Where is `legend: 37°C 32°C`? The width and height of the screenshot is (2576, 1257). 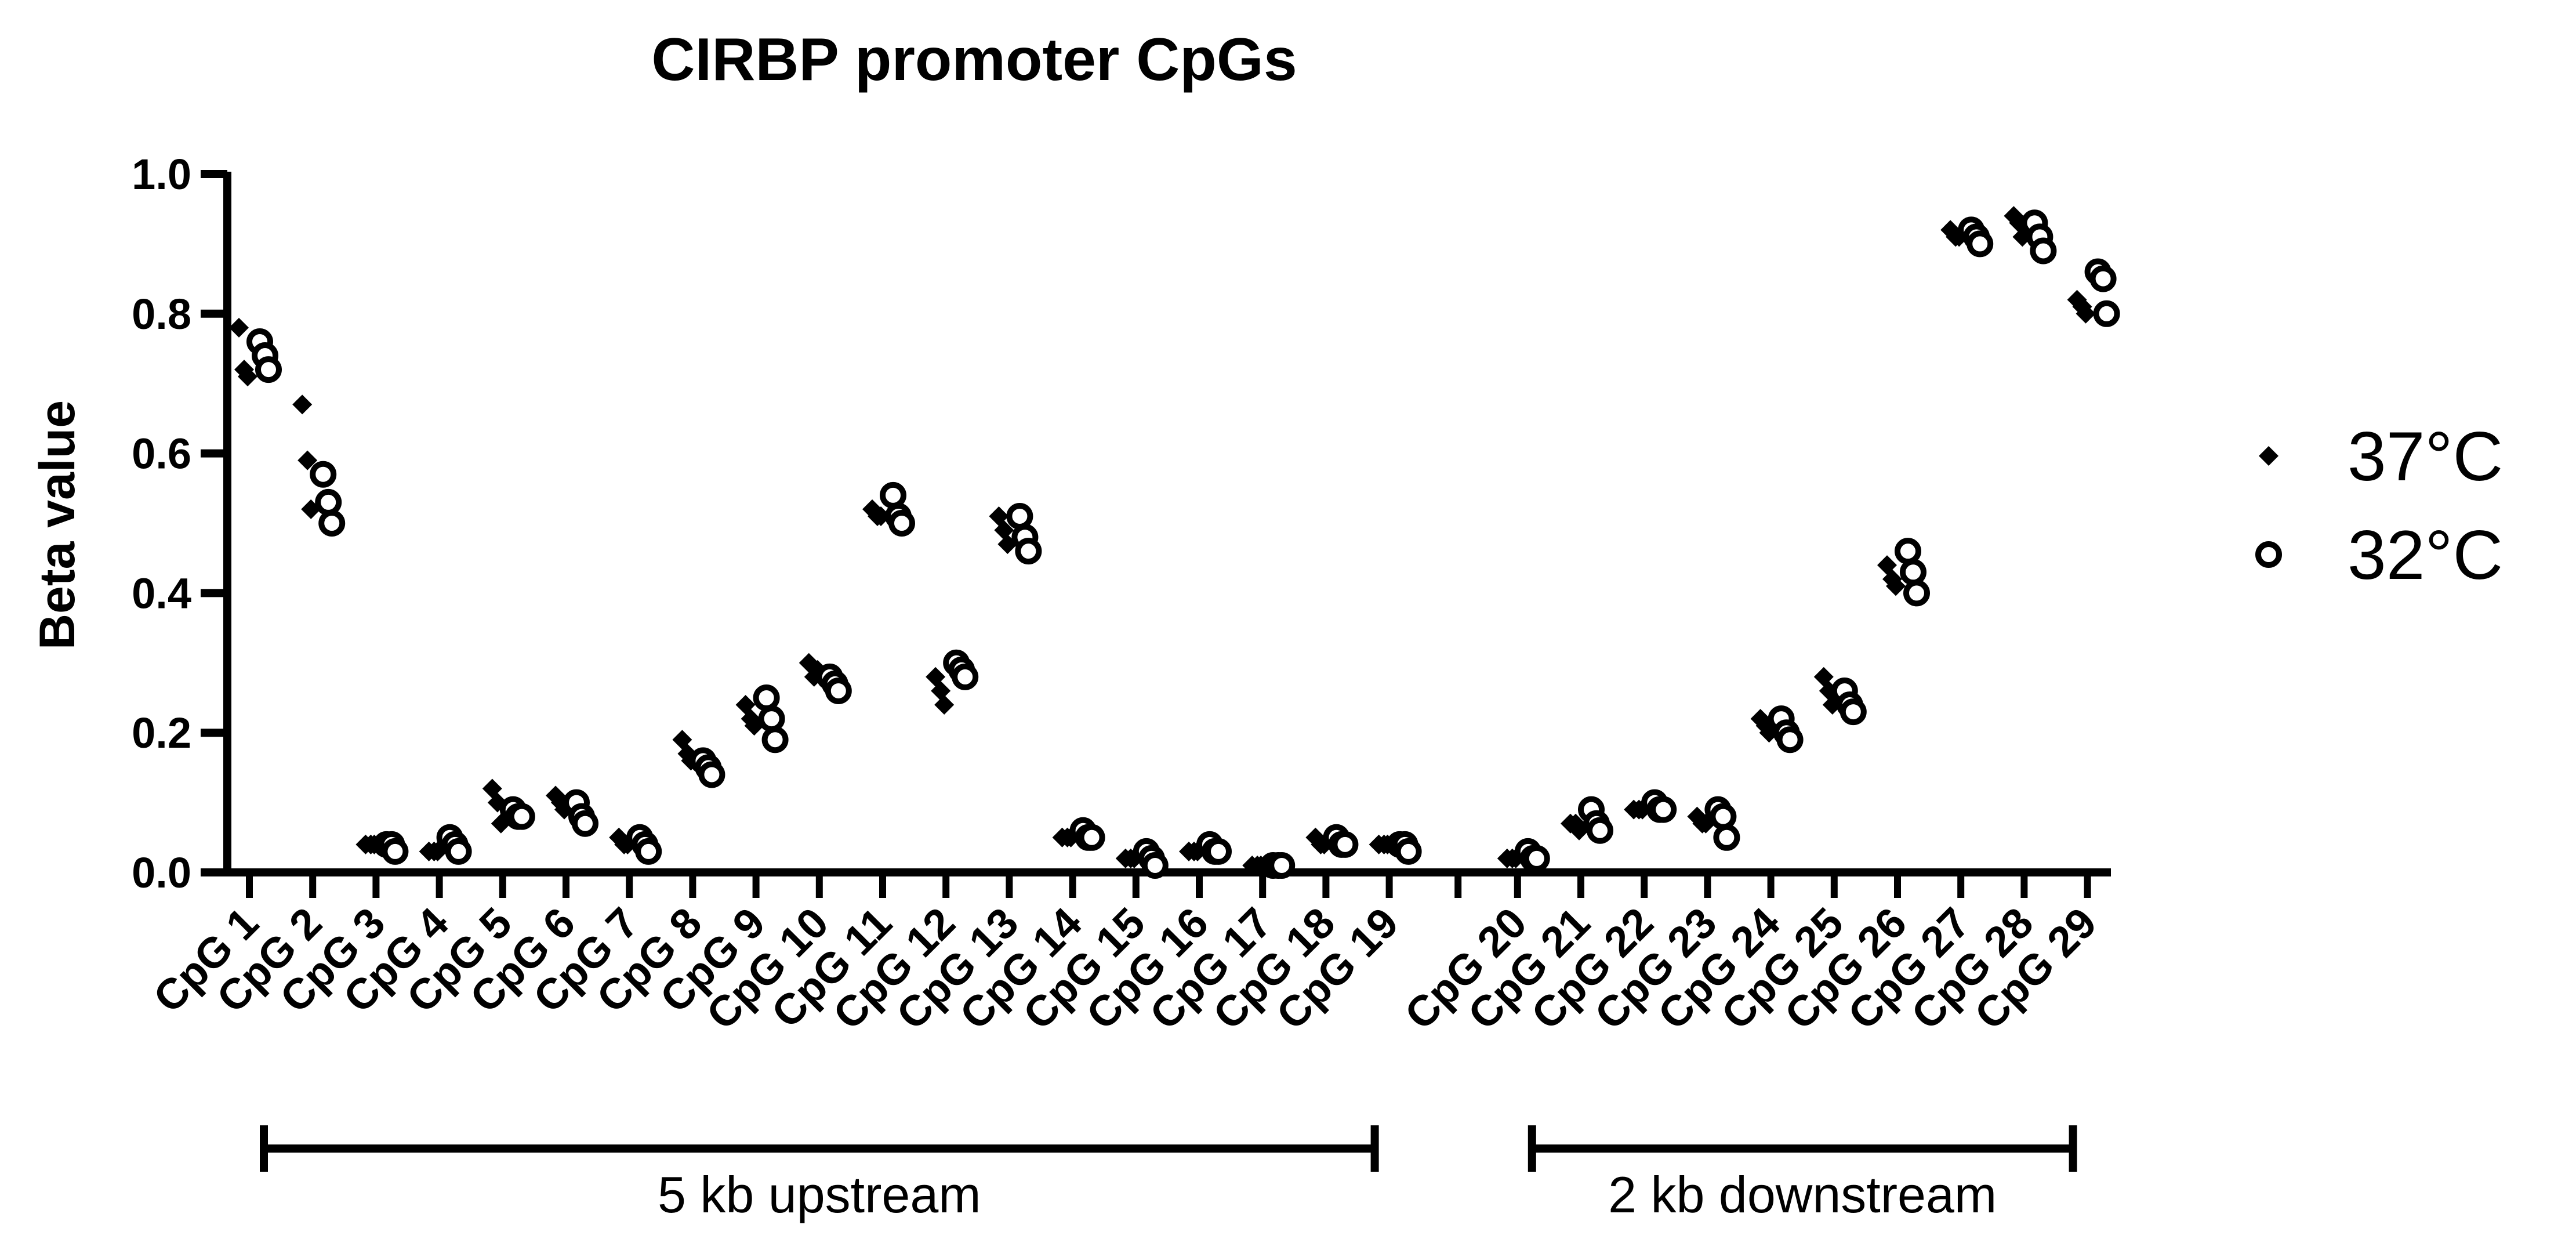
legend: 37°C 32°C is located at coordinates (2379, 506).